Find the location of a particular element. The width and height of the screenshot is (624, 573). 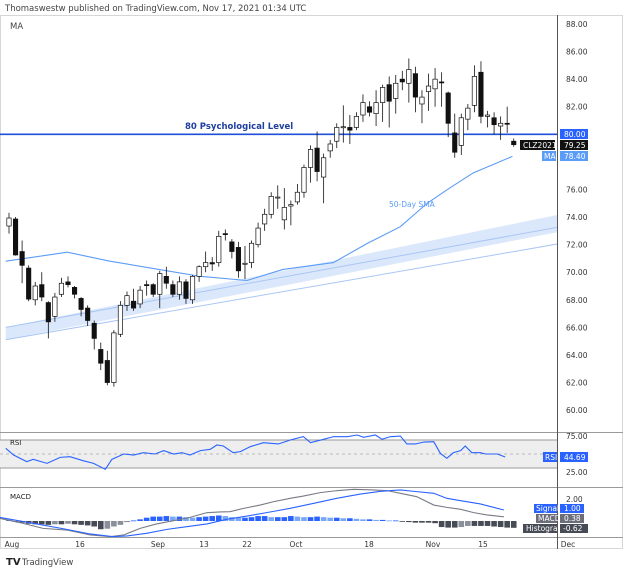

level-80-label: 80 Psychological Level is located at coordinates (239, 127).